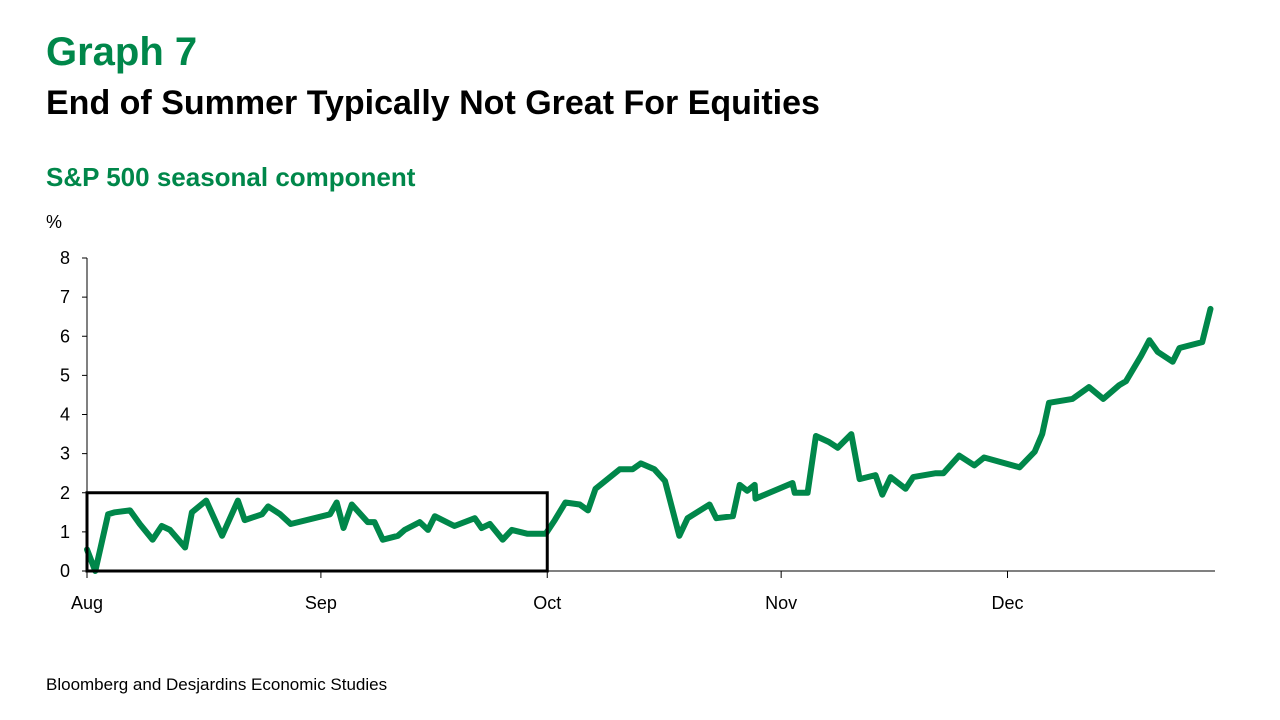 This screenshot has height=720, width=1280. I want to click on y-tick-label: 7, so click(65, 297).